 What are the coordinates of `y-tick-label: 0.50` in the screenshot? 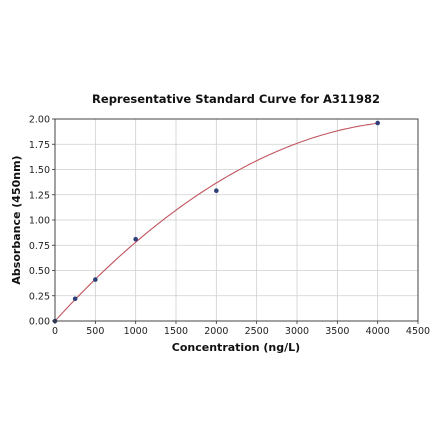 It's located at (39, 271).